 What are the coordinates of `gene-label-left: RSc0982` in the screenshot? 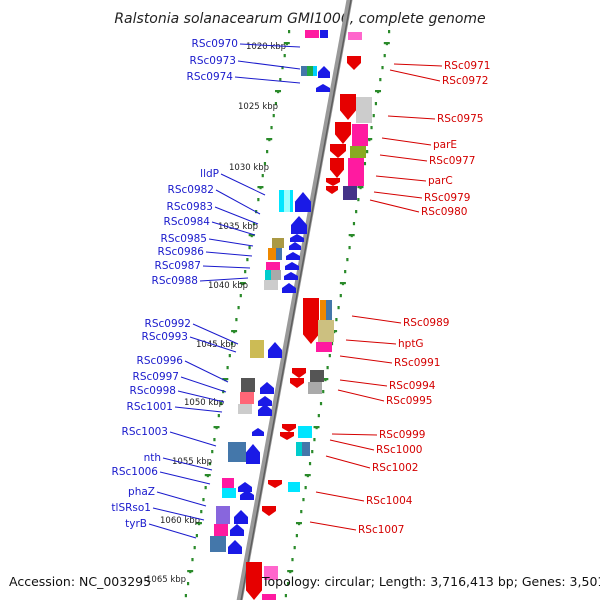 It's located at (191, 190).